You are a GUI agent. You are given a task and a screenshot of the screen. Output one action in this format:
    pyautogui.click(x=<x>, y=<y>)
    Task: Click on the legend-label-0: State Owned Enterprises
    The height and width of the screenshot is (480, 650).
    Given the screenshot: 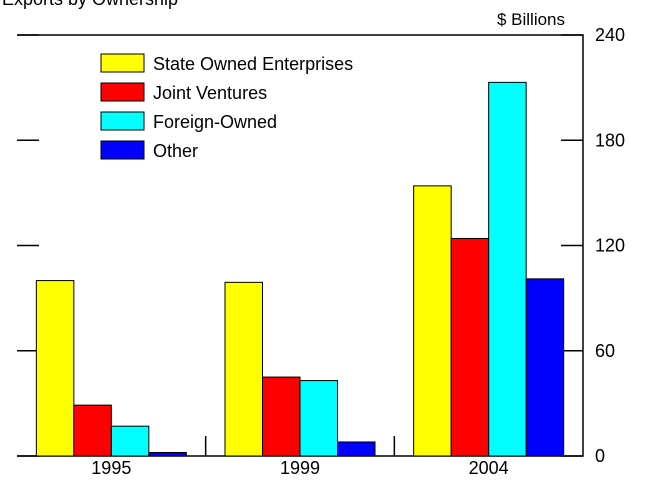 What is the action you would take?
    pyautogui.click(x=253, y=64)
    